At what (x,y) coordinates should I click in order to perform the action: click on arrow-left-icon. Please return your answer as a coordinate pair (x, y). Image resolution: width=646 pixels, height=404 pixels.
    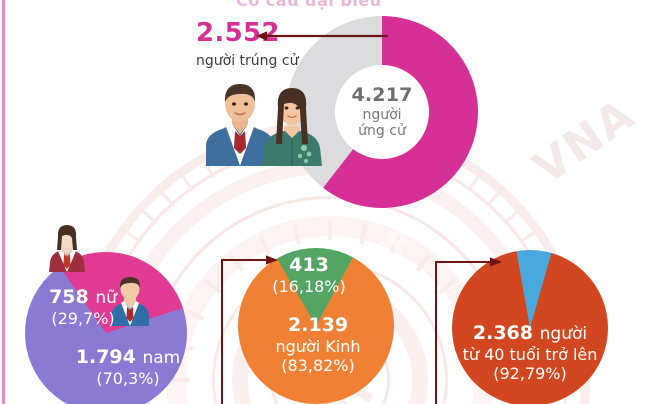
    Looking at the image, I should click on (322, 36).